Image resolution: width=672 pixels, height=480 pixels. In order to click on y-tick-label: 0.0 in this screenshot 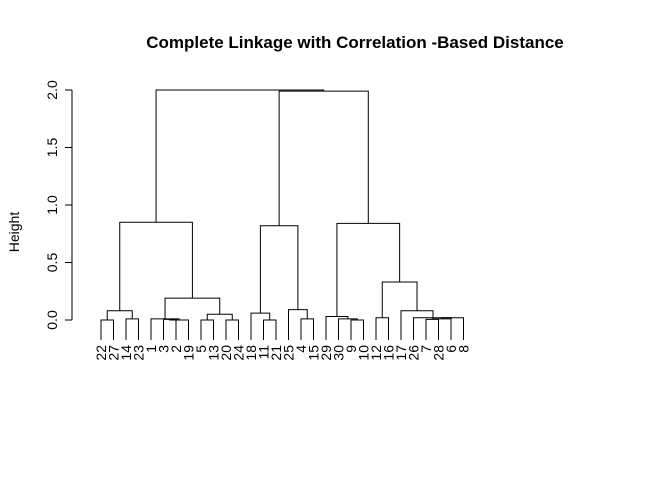, I will do `click(52, 320)`.